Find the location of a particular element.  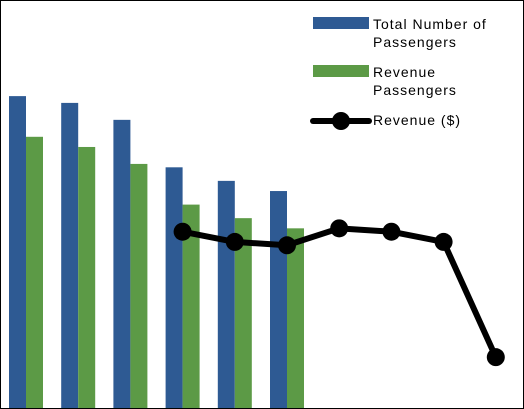

legend-item-1: Total Number of Passengers is located at coordinates (400, 33).